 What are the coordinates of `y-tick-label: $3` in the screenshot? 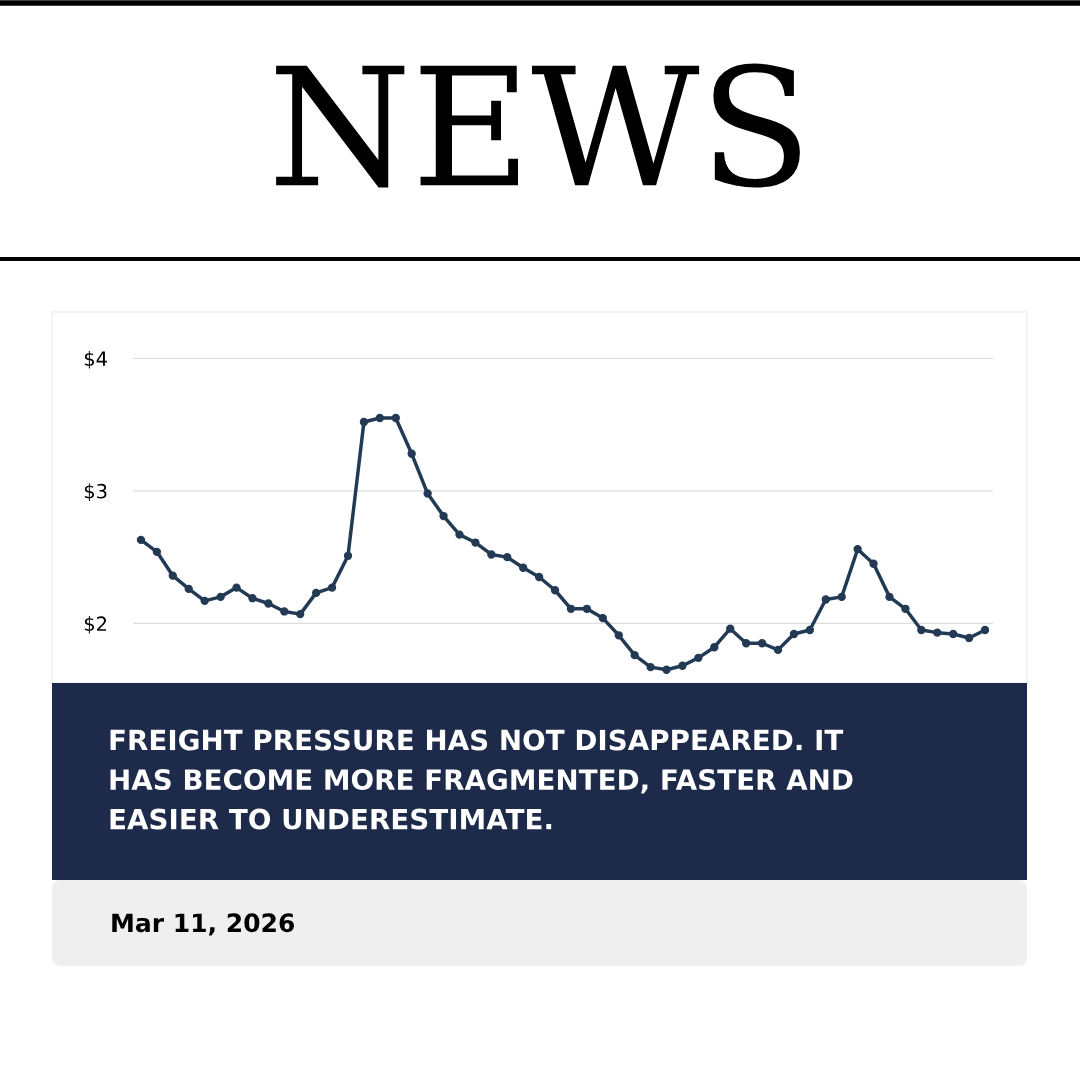 It's located at (95, 492).